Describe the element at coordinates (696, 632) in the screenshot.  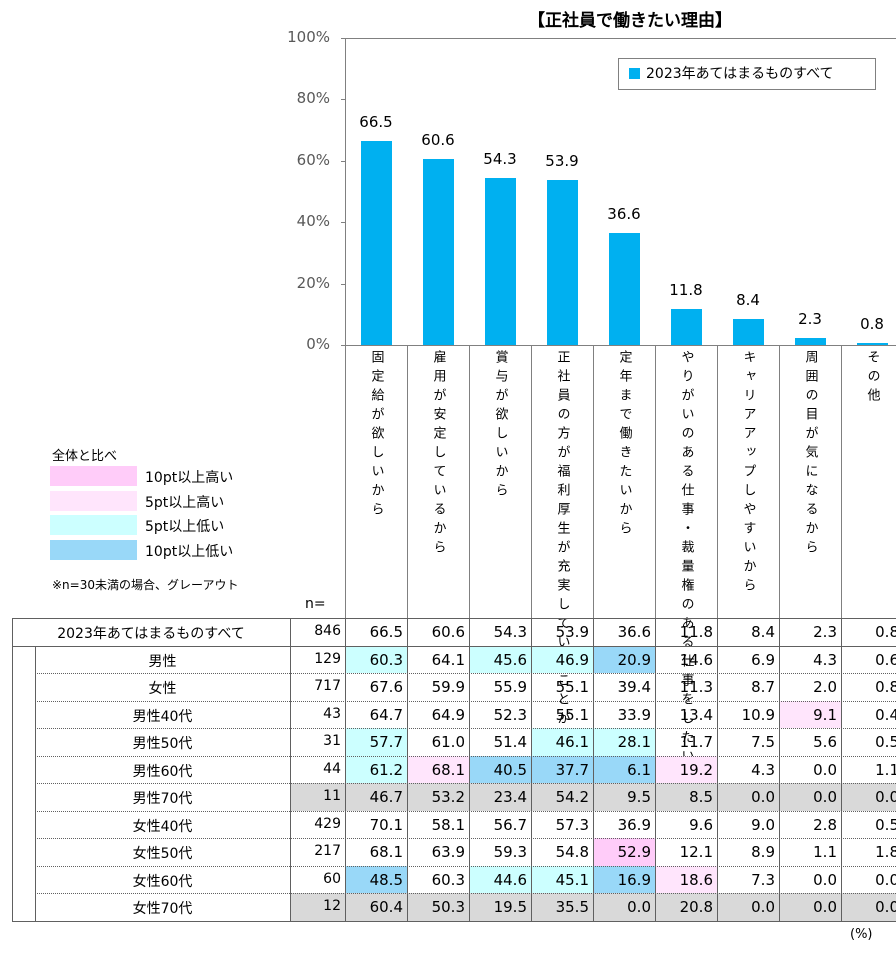
I see `value-cell: 11.8` at that location.